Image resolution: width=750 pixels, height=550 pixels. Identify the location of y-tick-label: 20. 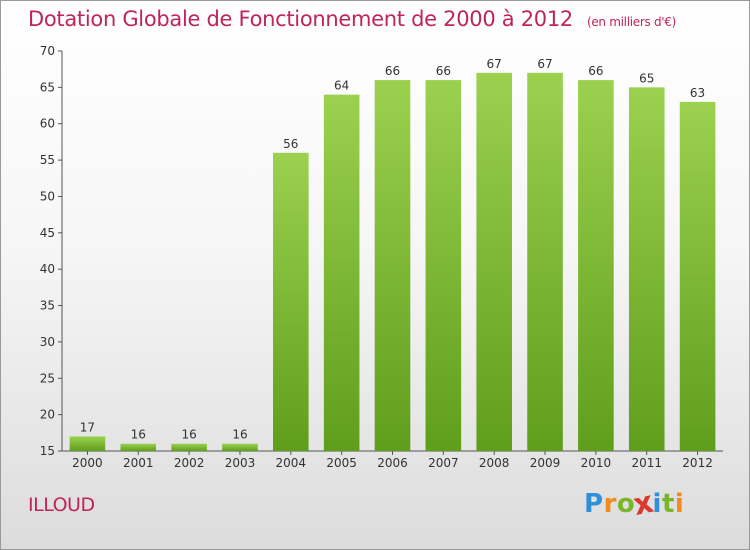
(47, 415).